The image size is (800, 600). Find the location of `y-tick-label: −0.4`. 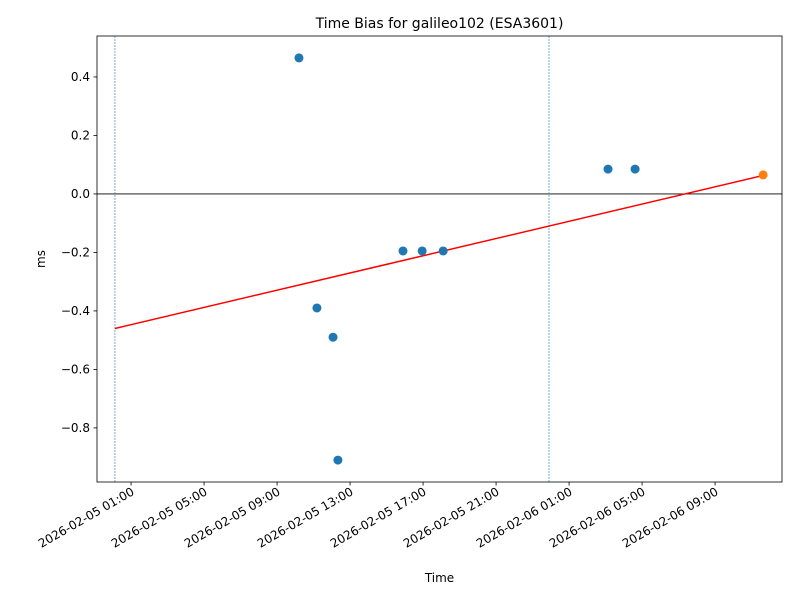

y-tick-label: −0.4 is located at coordinates (75, 311).